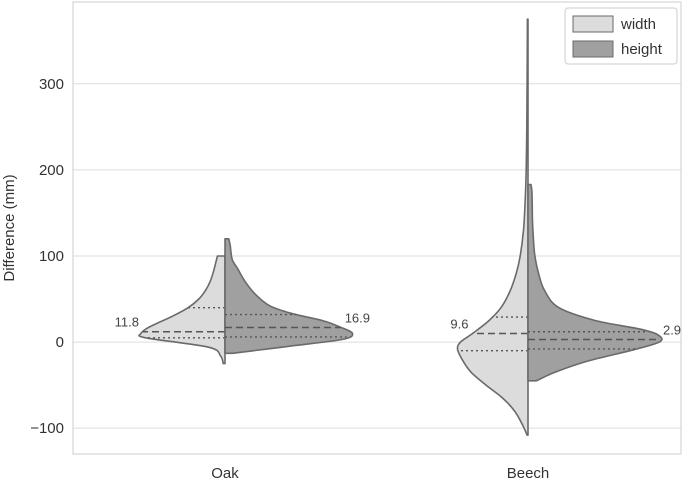 This screenshot has width=685, height=479. What do you see at coordinates (182, 310) in the screenshot?
I see `violin-half-width-oak` at bounding box center [182, 310].